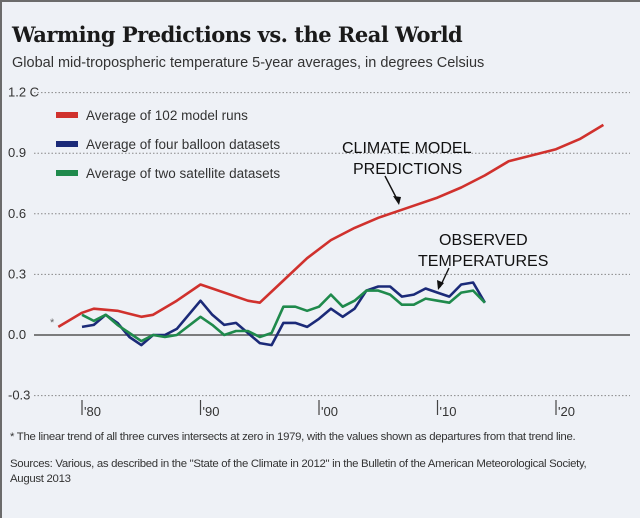 The height and width of the screenshot is (518, 640). I want to click on x-tick-label: '20, so click(566, 411).